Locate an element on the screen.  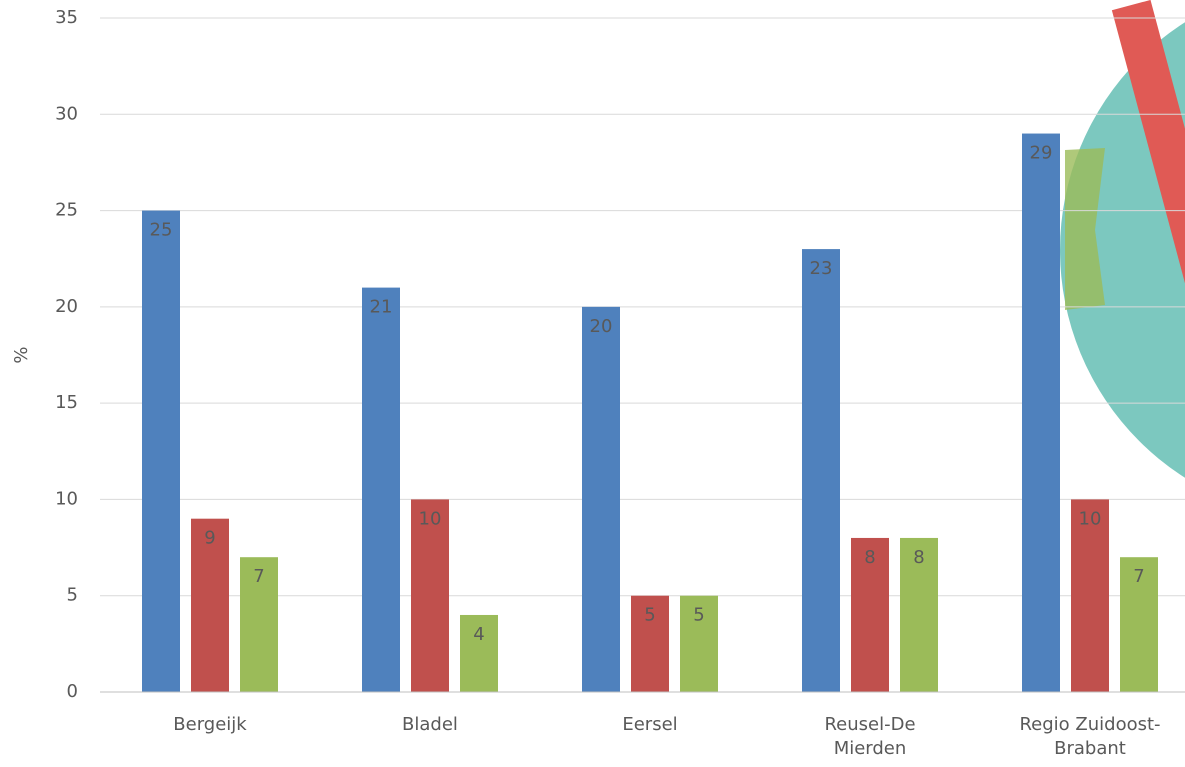
x-tick-label: Bladel is located at coordinates (430, 724).